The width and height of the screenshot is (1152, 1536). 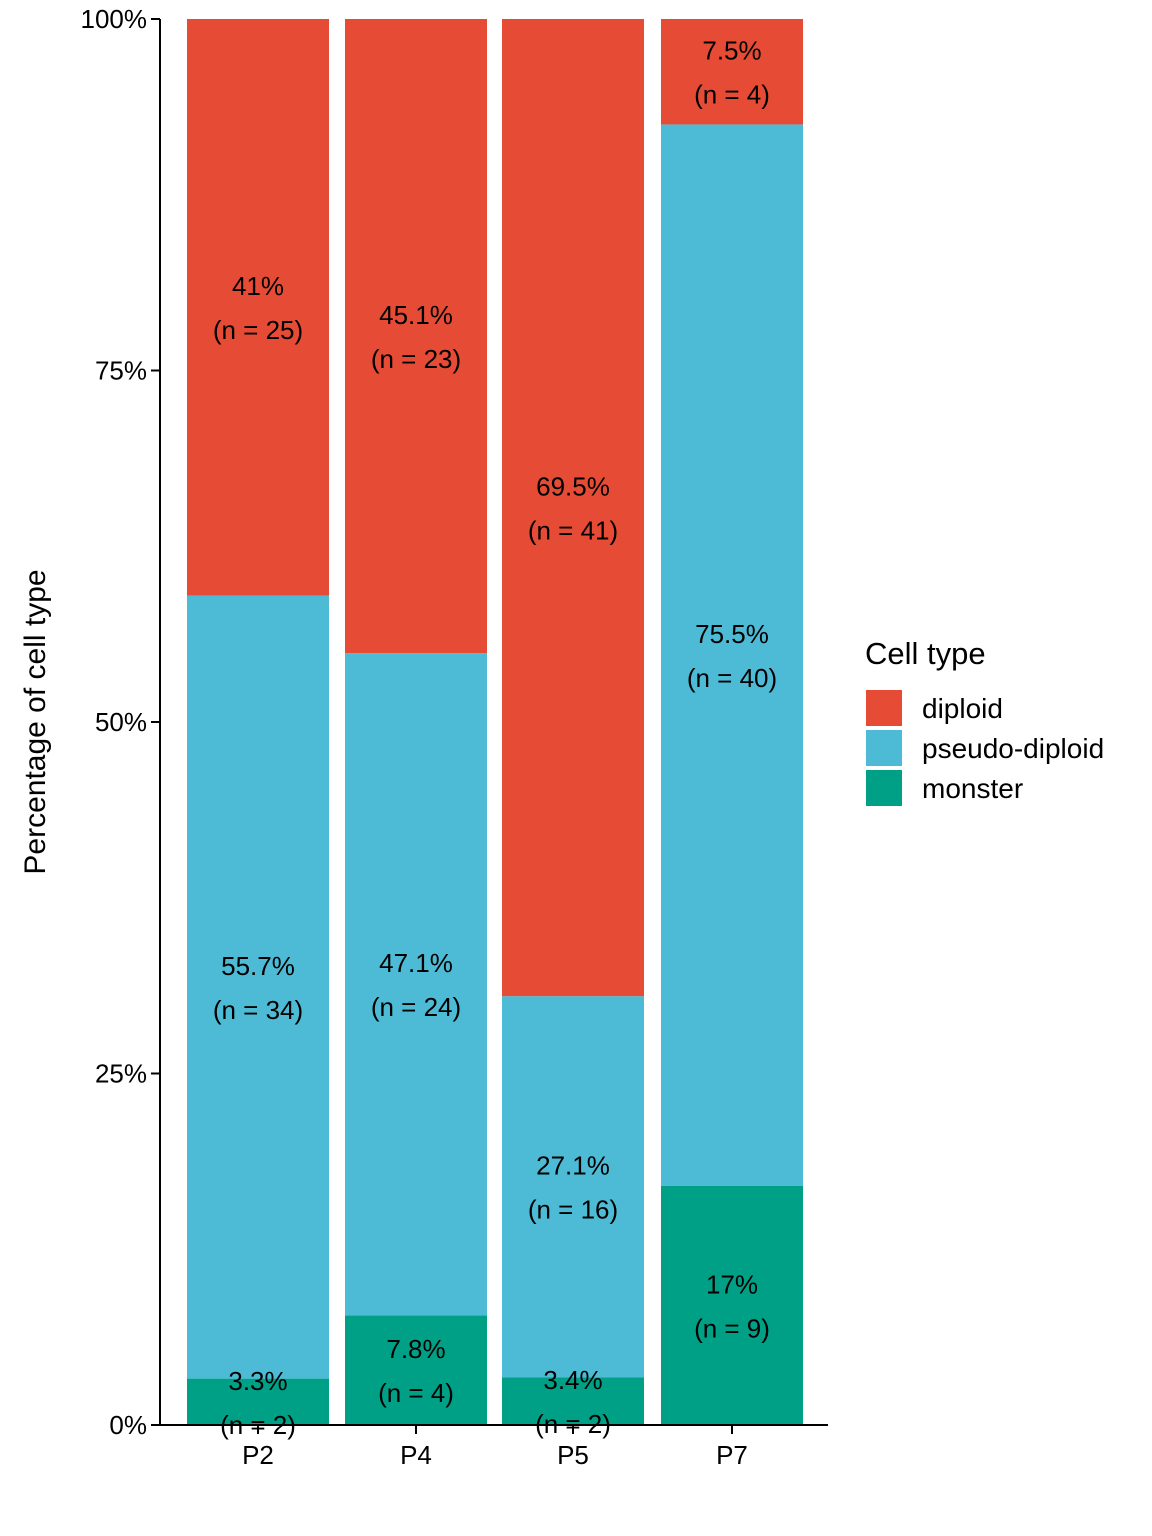 What do you see at coordinates (416, 963) in the screenshot?
I see `bar-label-percent-pseudo-diploid-p4: 47.1%` at bounding box center [416, 963].